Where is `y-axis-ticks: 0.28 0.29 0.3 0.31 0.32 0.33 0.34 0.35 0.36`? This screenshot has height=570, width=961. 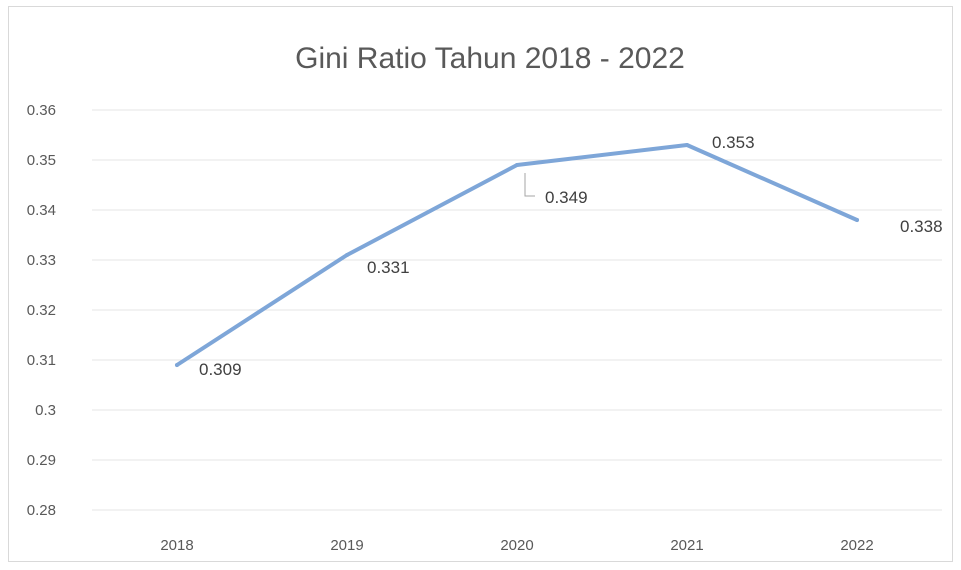 y-axis-ticks: 0.28 0.29 0.3 0.31 0.32 0.33 0.34 0.35 0.36 is located at coordinates (41, 310).